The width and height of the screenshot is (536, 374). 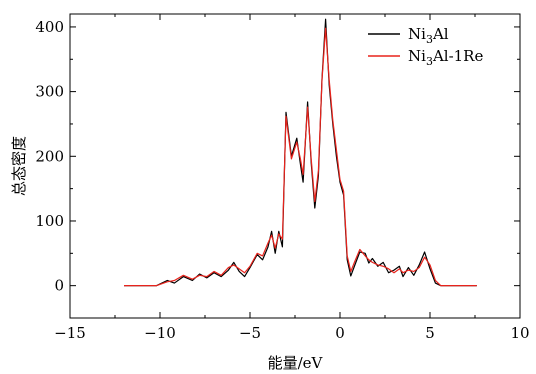 What do you see at coordinates (445, 57) in the screenshot?
I see `legend-label-2: Ni3Al-1Re` at bounding box center [445, 57].